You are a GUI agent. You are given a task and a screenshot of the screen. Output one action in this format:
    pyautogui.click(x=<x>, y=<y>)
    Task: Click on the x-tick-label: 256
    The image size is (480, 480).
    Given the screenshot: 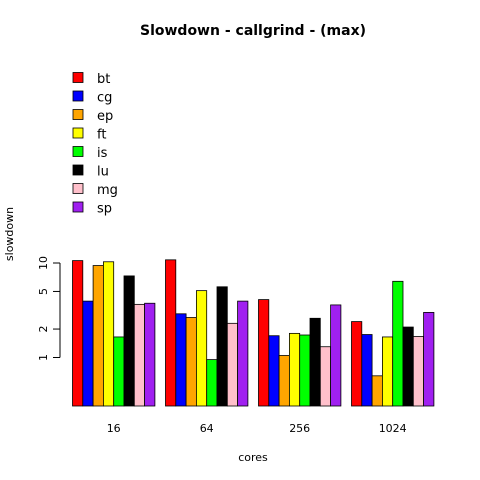 What is the action you would take?
    pyautogui.click(x=299, y=428)
    